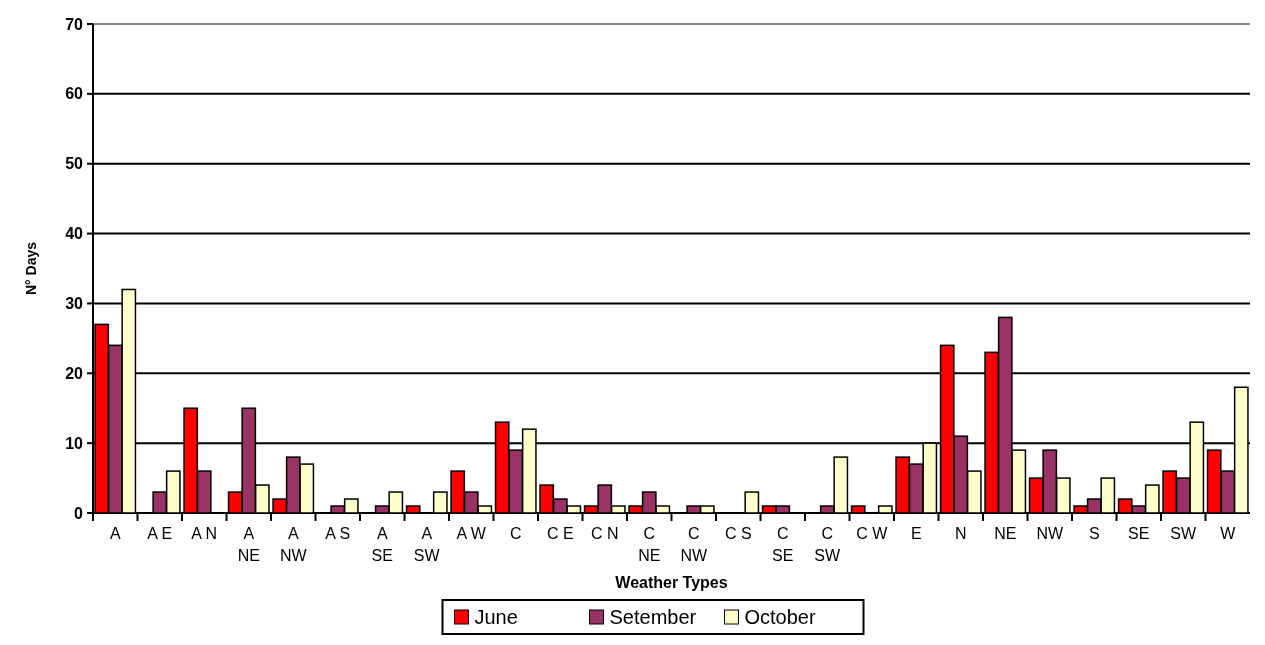 This screenshot has height=645, width=1265. I want to click on y-tick-label: 10, so click(74, 443).